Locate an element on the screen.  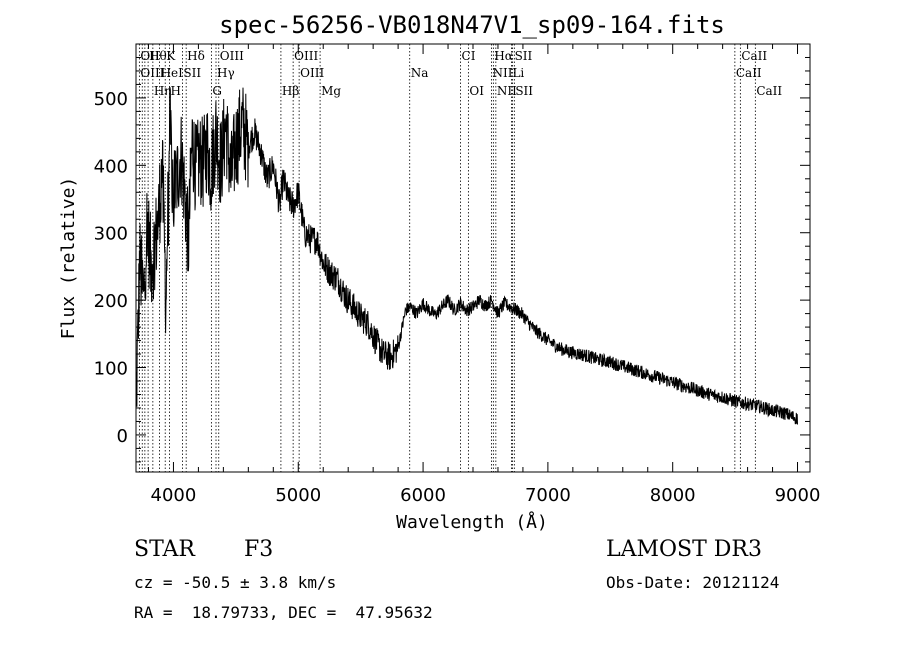
line-label: Hη is located at coordinates (163, 91).